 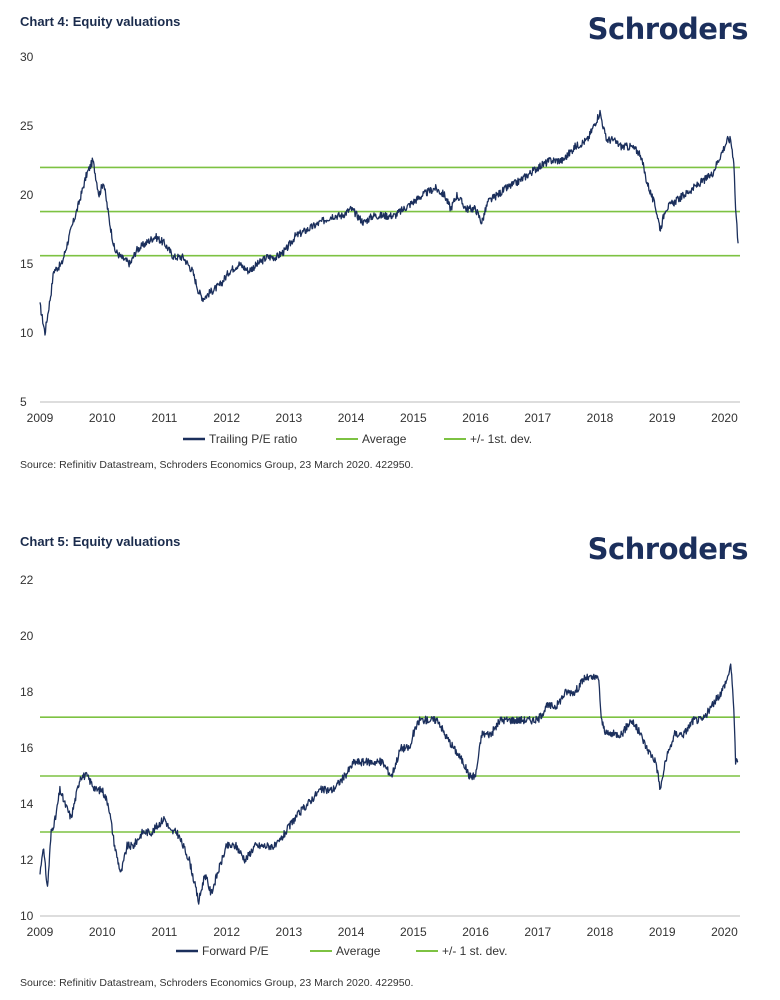 What do you see at coordinates (27, 804) in the screenshot?
I see `y-tick-label: 14` at bounding box center [27, 804].